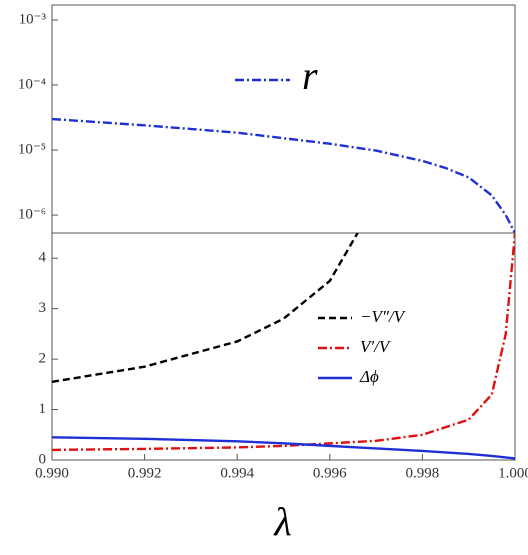 This screenshot has width=528, height=555. I want to click on x-tick-label: 0.998, so click(423, 473).